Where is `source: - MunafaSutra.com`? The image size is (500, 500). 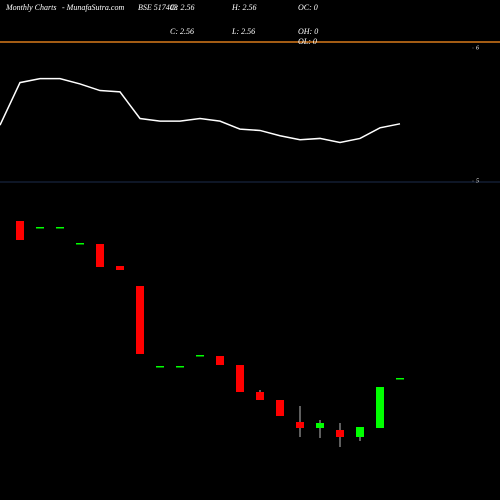
source: - MunafaSutra.com is located at coordinates (93, 7).